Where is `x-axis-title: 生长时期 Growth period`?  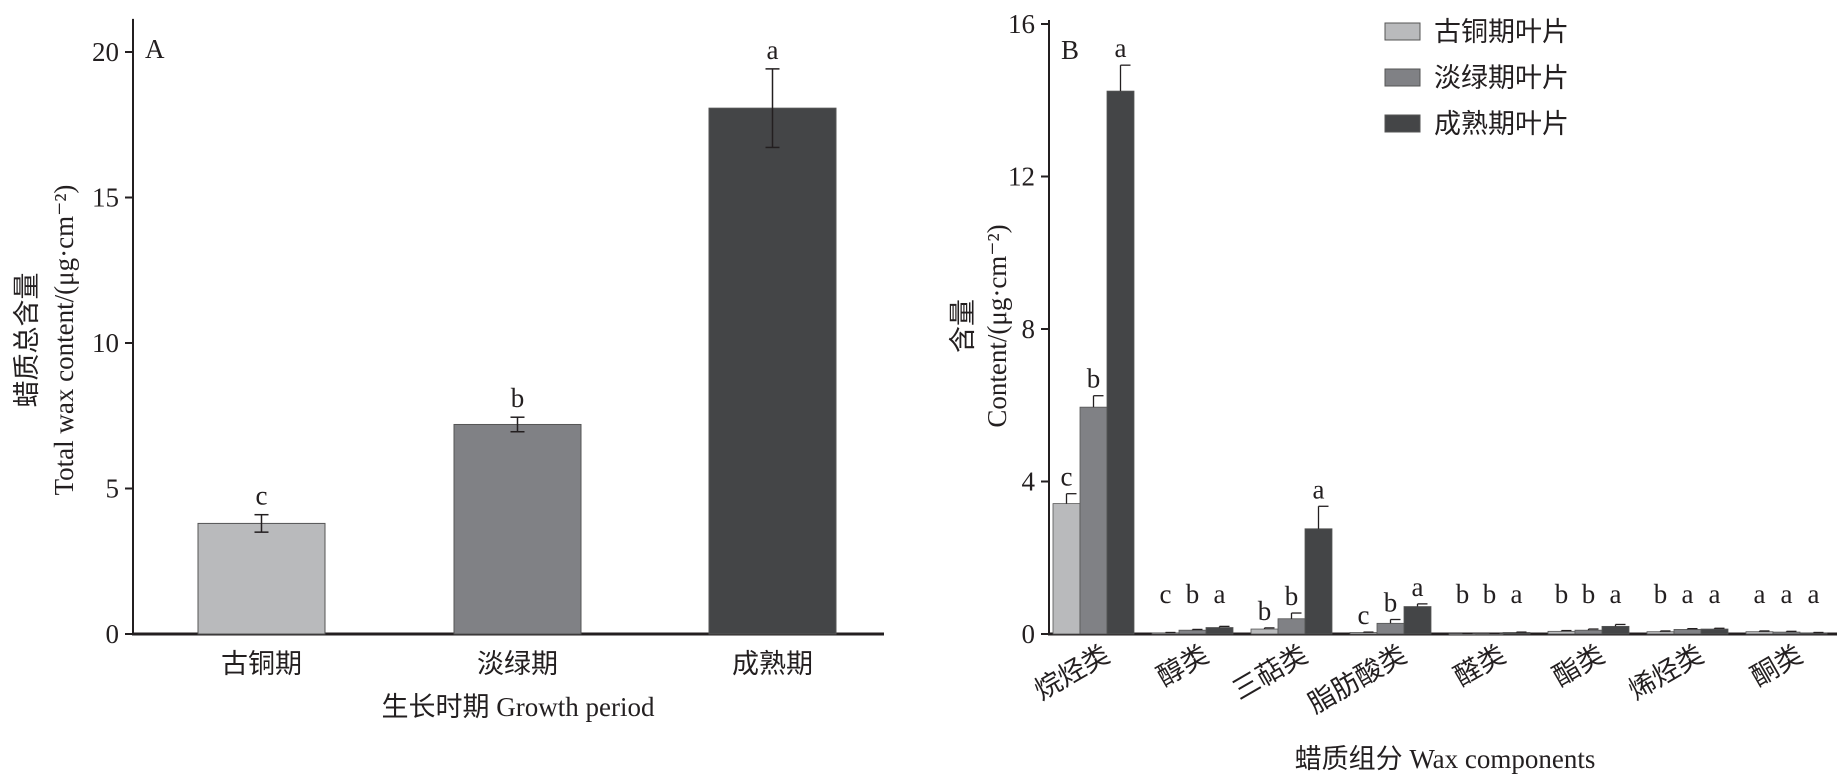 x-axis-title: 生长时期 Growth period is located at coordinates (518, 707).